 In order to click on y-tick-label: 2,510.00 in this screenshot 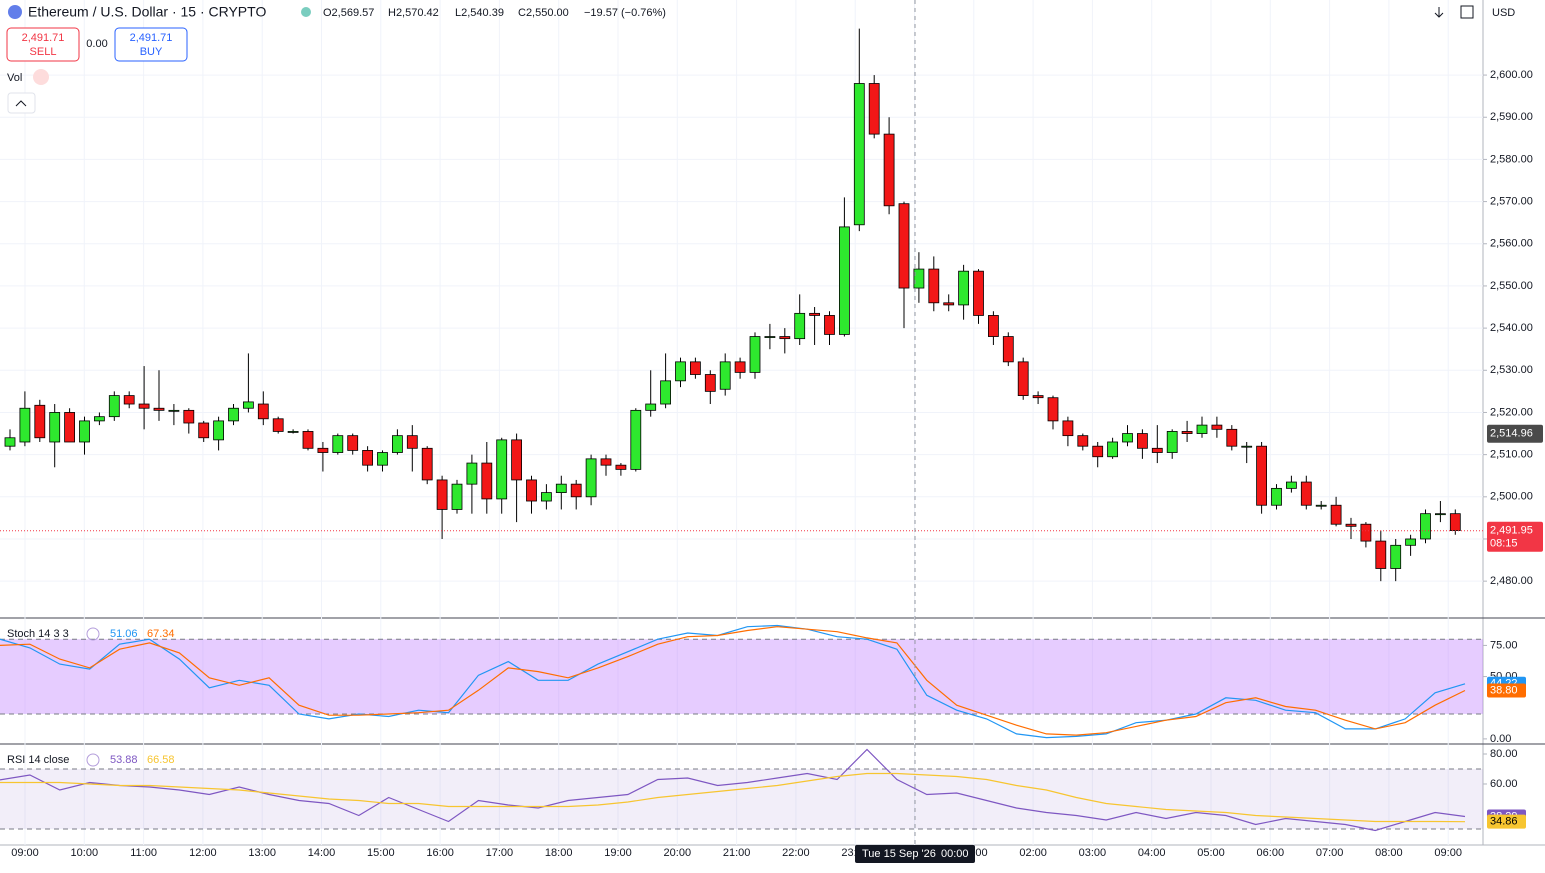, I will do `click(1511, 455)`.